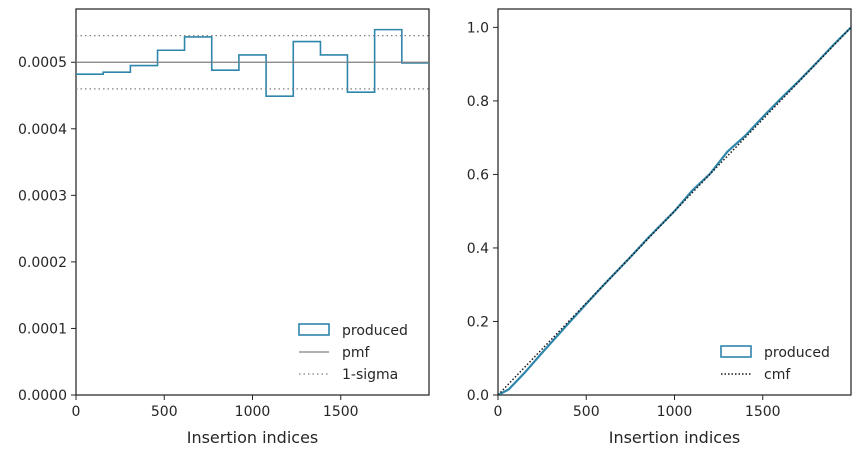 The width and height of the screenshot is (861, 456). What do you see at coordinates (42, 396) in the screenshot?
I see `y-tick-label: 0.0000` at bounding box center [42, 396].